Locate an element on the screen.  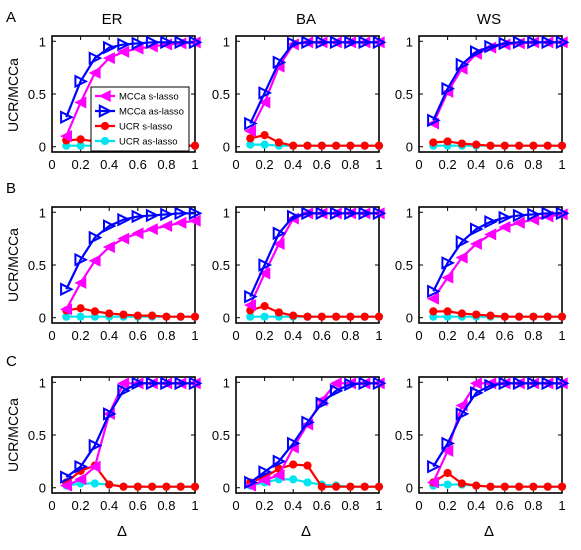
legend-label: MCCa s-lasso is located at coordinates (149, 97).